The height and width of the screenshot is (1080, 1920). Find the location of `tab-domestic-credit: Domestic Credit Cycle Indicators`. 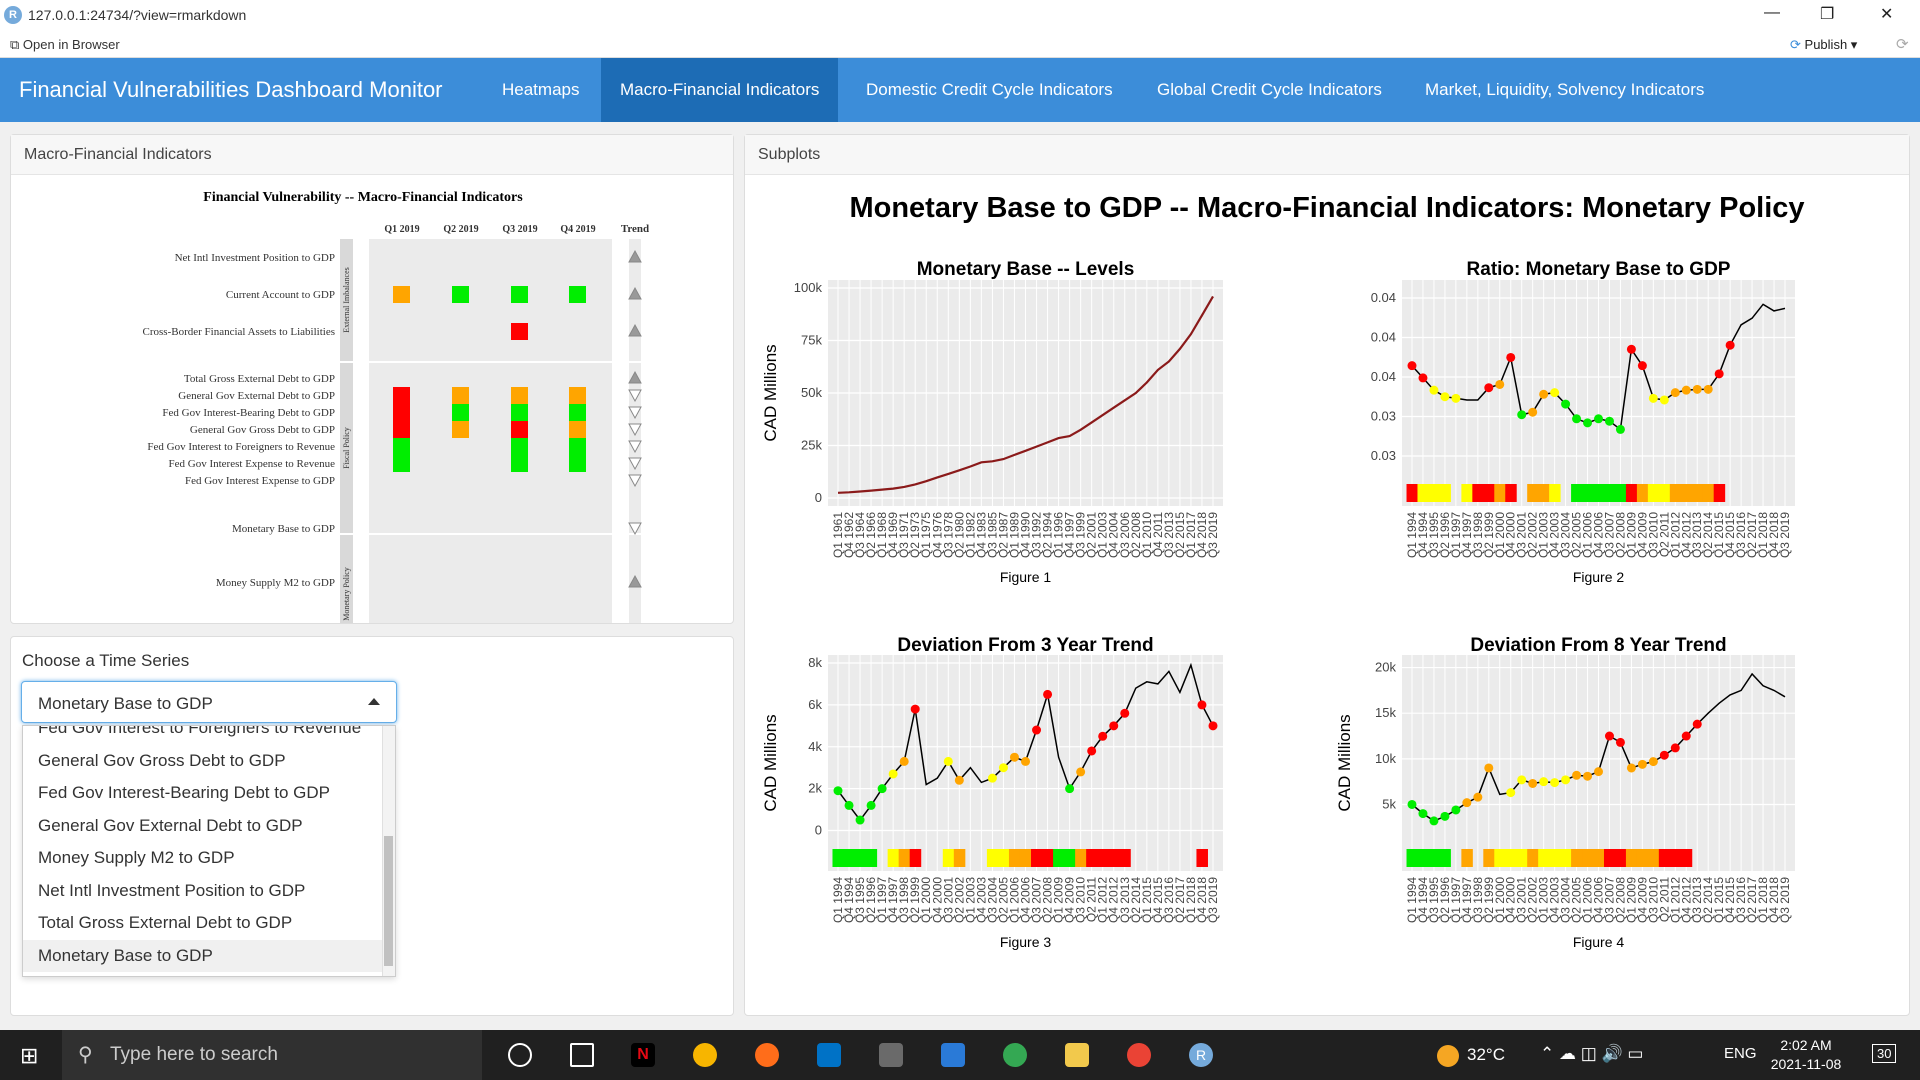

tab-domestic-credit: Domestic Credit Cycle Indicators is located at coordinates (989, 89).